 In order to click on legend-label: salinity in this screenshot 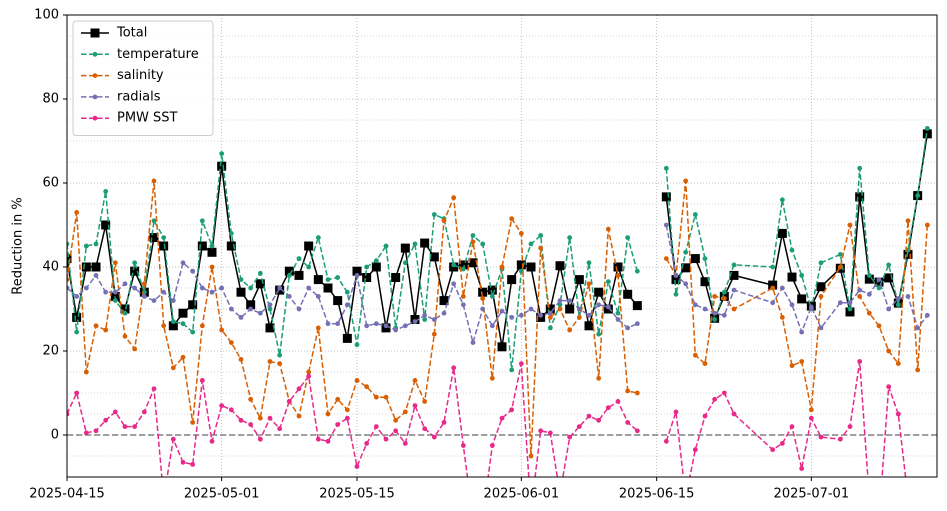, I will do `click(140, 75)`.